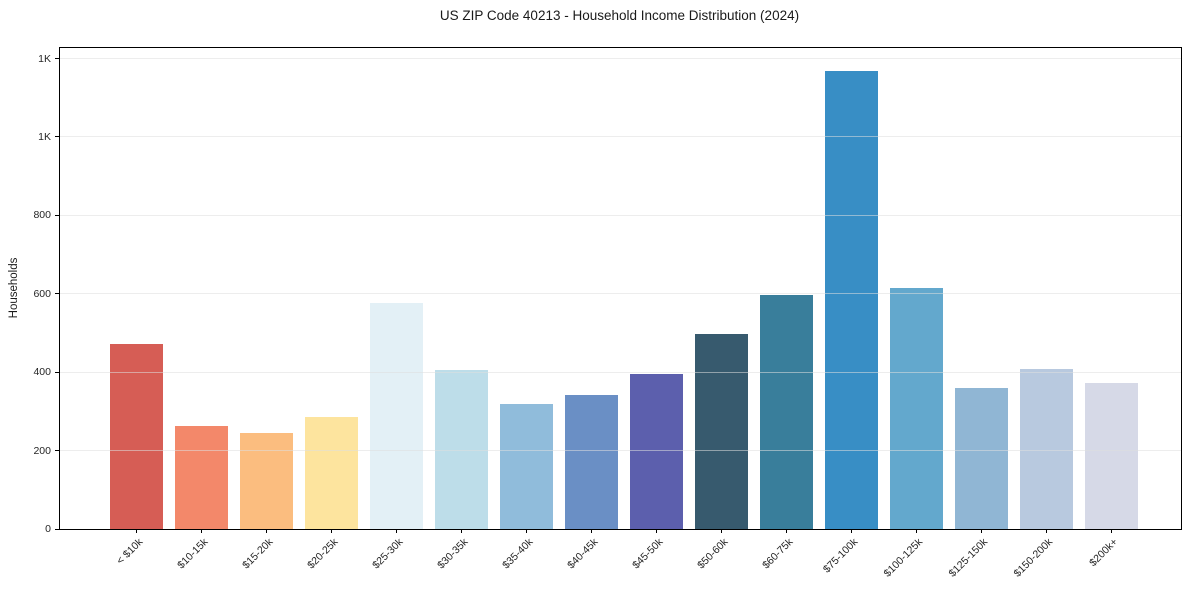 The height and width of the screenshot is (590, 1189). I want to click on x-tick-label: $75-100k, so click(840, 556).